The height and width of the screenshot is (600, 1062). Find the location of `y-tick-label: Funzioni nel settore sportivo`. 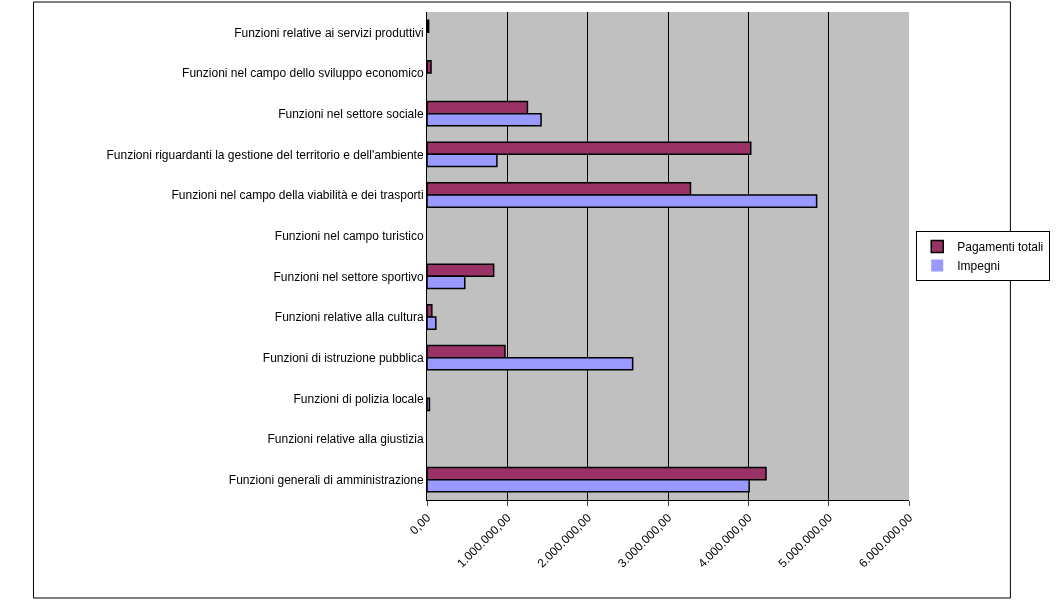

y-tick-label: Funzioni nel settore sportivo is located at coordinates (348, 276).